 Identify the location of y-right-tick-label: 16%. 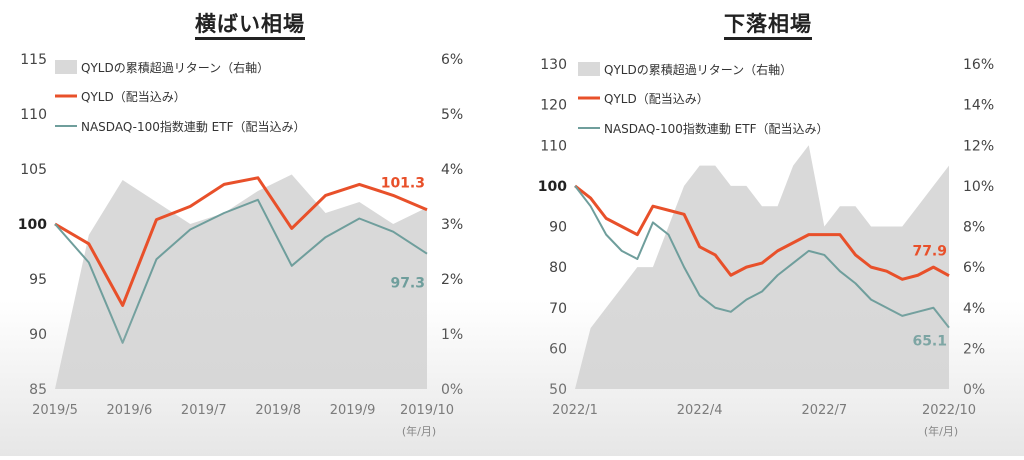
(978, 65).